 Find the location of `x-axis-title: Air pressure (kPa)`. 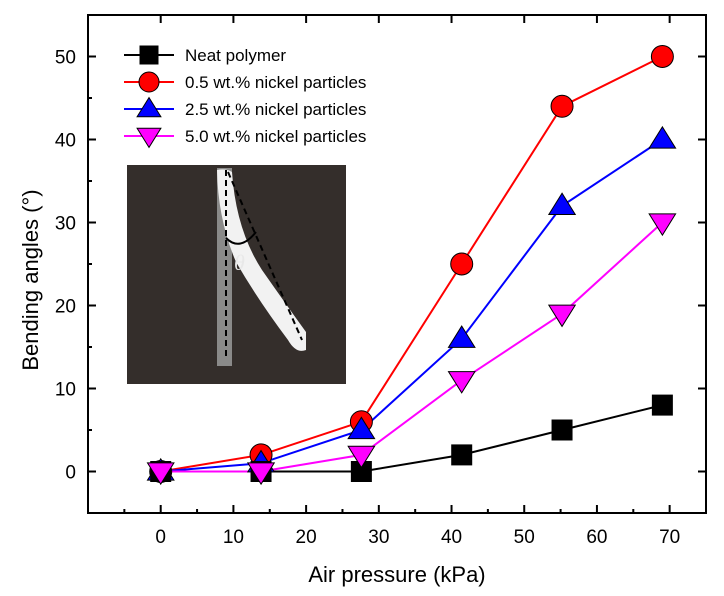

x-axis-title: Air pressure (kPa) is located at coordinates (396, 574).